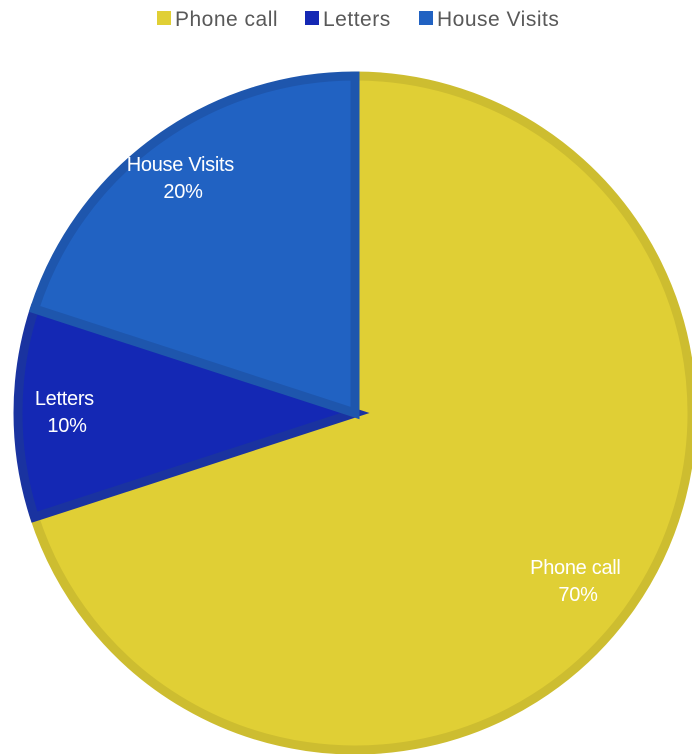  I want to click on legend-swatch-phone-call, so click(164, 18).